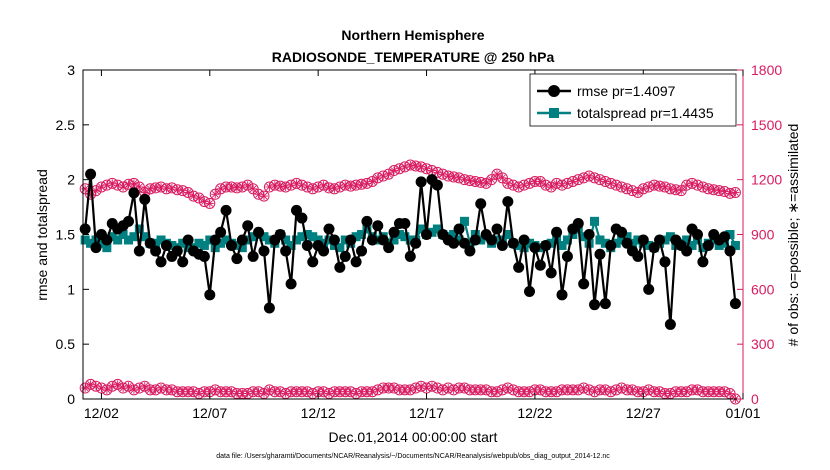  What do you see at coordinates (426, 413) in the screenshot?
I see `x-tick-label: 12/17` at bounding box center [426, 413].